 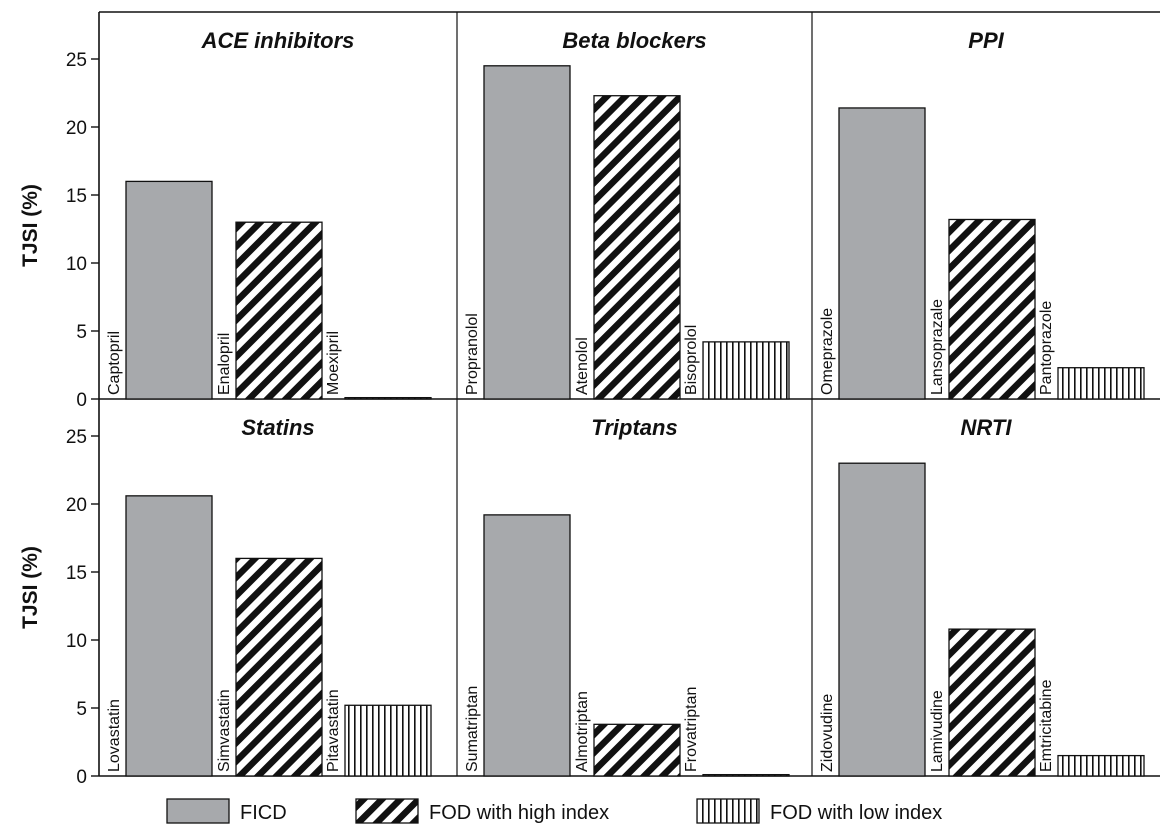 What do you see at coordinates (582, 366) in the screenshot?
I see `bar-category-label: Atenolol` at bounding box center [582, 366].